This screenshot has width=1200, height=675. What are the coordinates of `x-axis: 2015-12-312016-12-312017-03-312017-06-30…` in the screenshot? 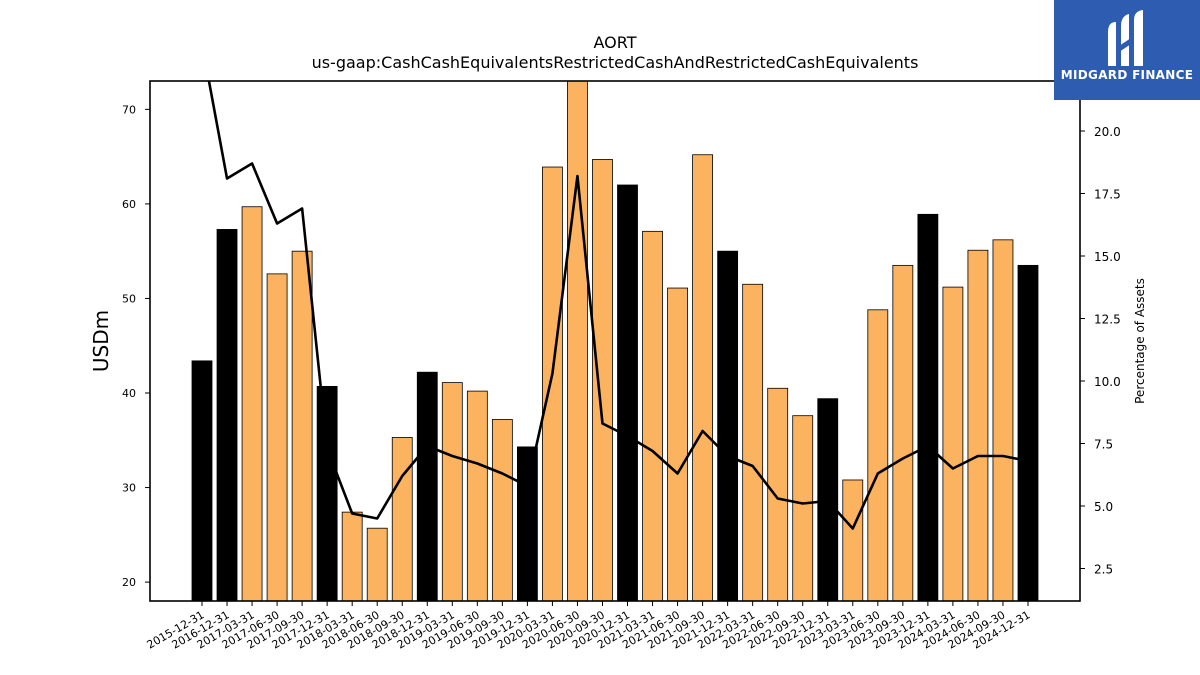 It's located at (588, 626).